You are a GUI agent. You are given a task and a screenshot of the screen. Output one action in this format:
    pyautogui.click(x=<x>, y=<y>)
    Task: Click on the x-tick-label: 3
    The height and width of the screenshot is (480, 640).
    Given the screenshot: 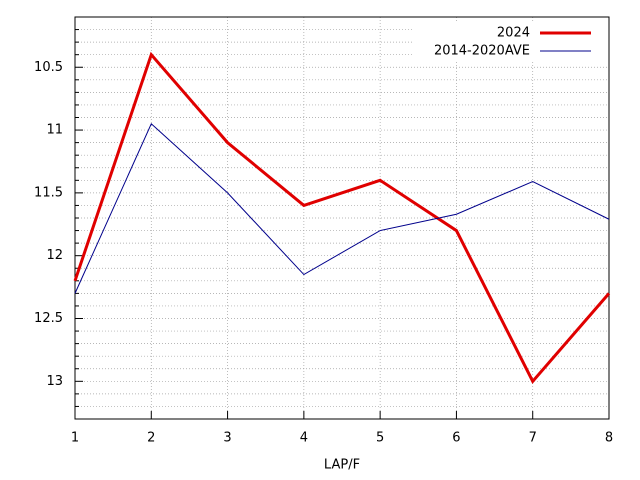 What is the action you would take?
    pyautogui.click(x=227, y=438)
    